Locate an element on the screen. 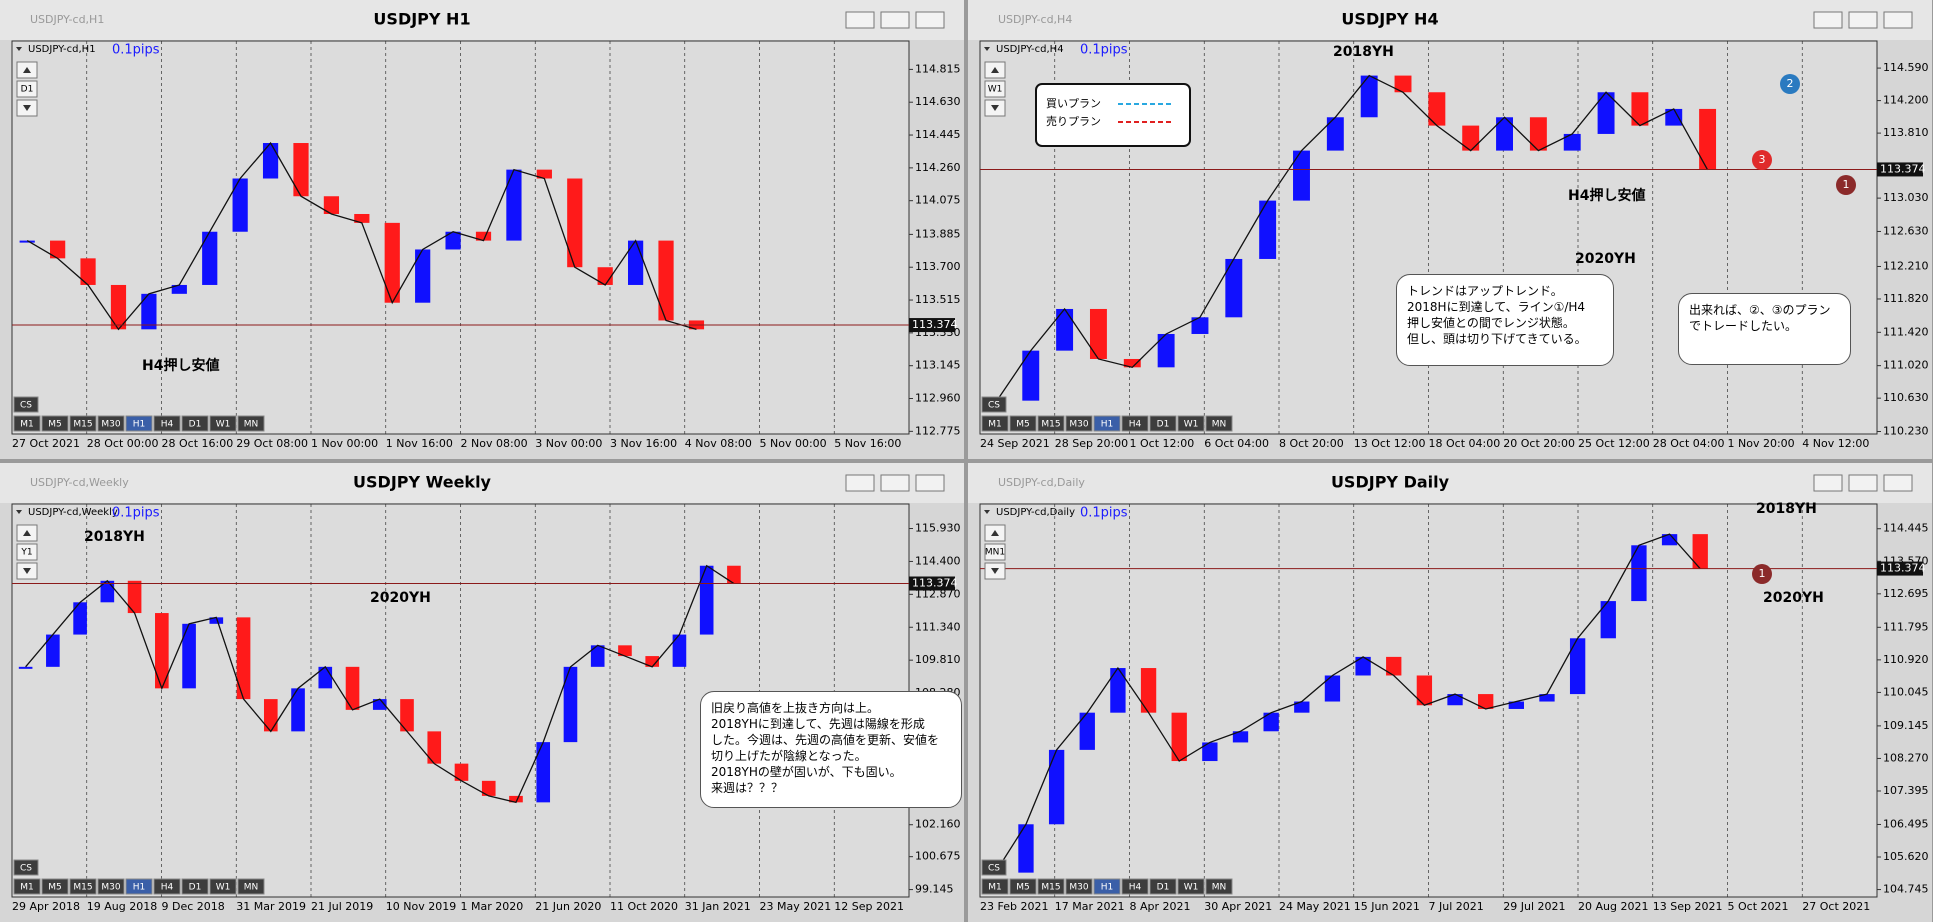  side-button-label: Y1 is located at coordinates (26, 553).